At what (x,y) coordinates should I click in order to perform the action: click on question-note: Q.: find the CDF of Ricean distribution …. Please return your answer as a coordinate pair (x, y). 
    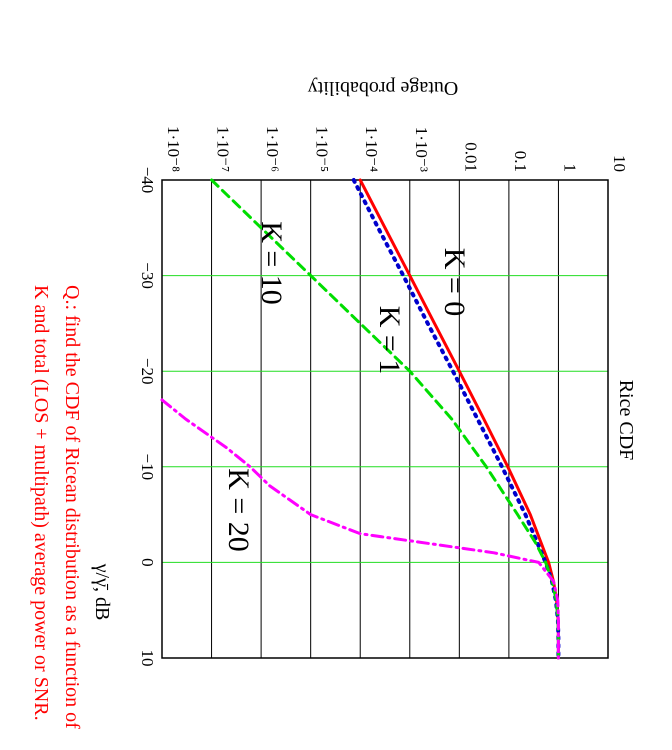
    Looking at the image, I should click on (56, 507).